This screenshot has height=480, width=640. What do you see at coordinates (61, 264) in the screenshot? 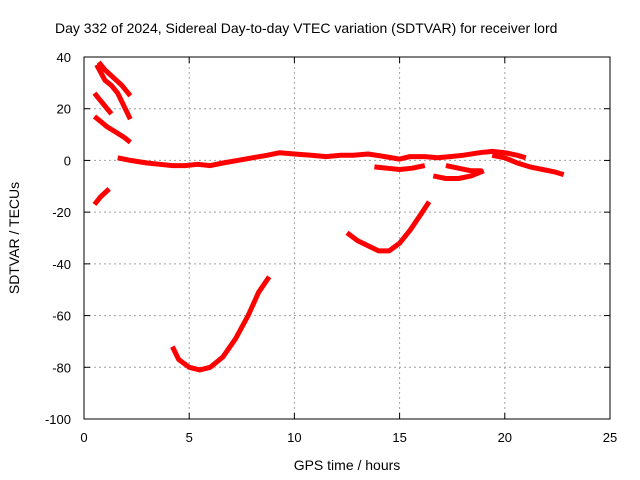
I see `y-tick-label: -40` at bounding box center [61, 264].